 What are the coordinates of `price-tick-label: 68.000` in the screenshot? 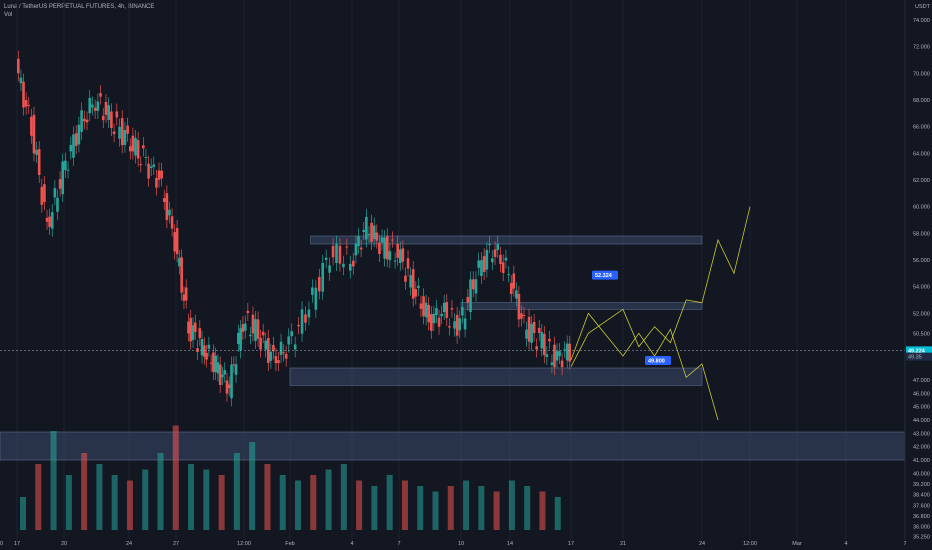 It's located at (921, 101).